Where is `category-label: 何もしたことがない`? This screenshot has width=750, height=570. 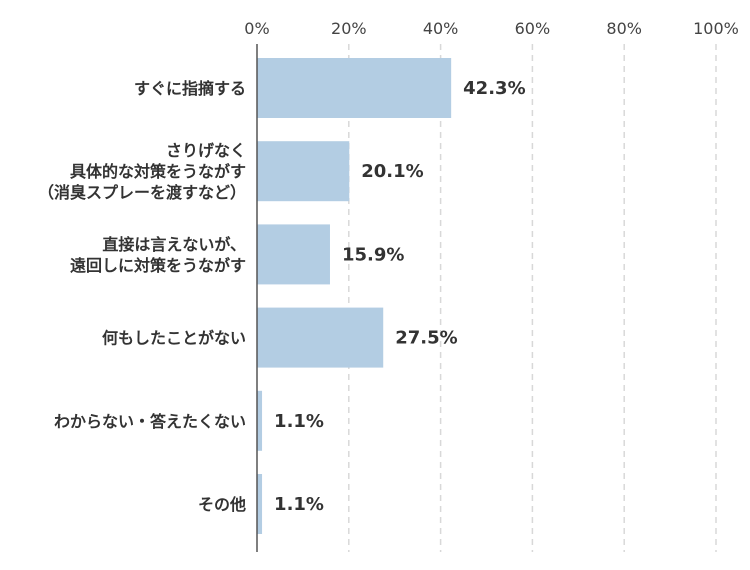
category-label: 何もしたことがない is located at coordinates (174, 338).